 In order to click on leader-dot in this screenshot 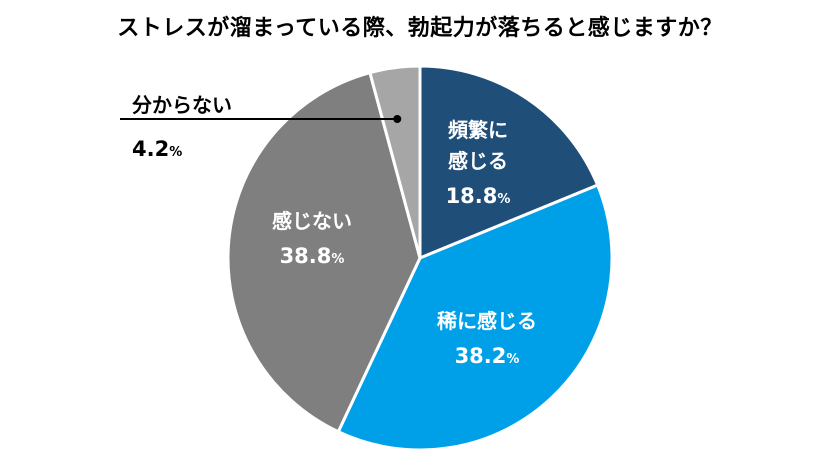, I will do `click(397, 119)`.